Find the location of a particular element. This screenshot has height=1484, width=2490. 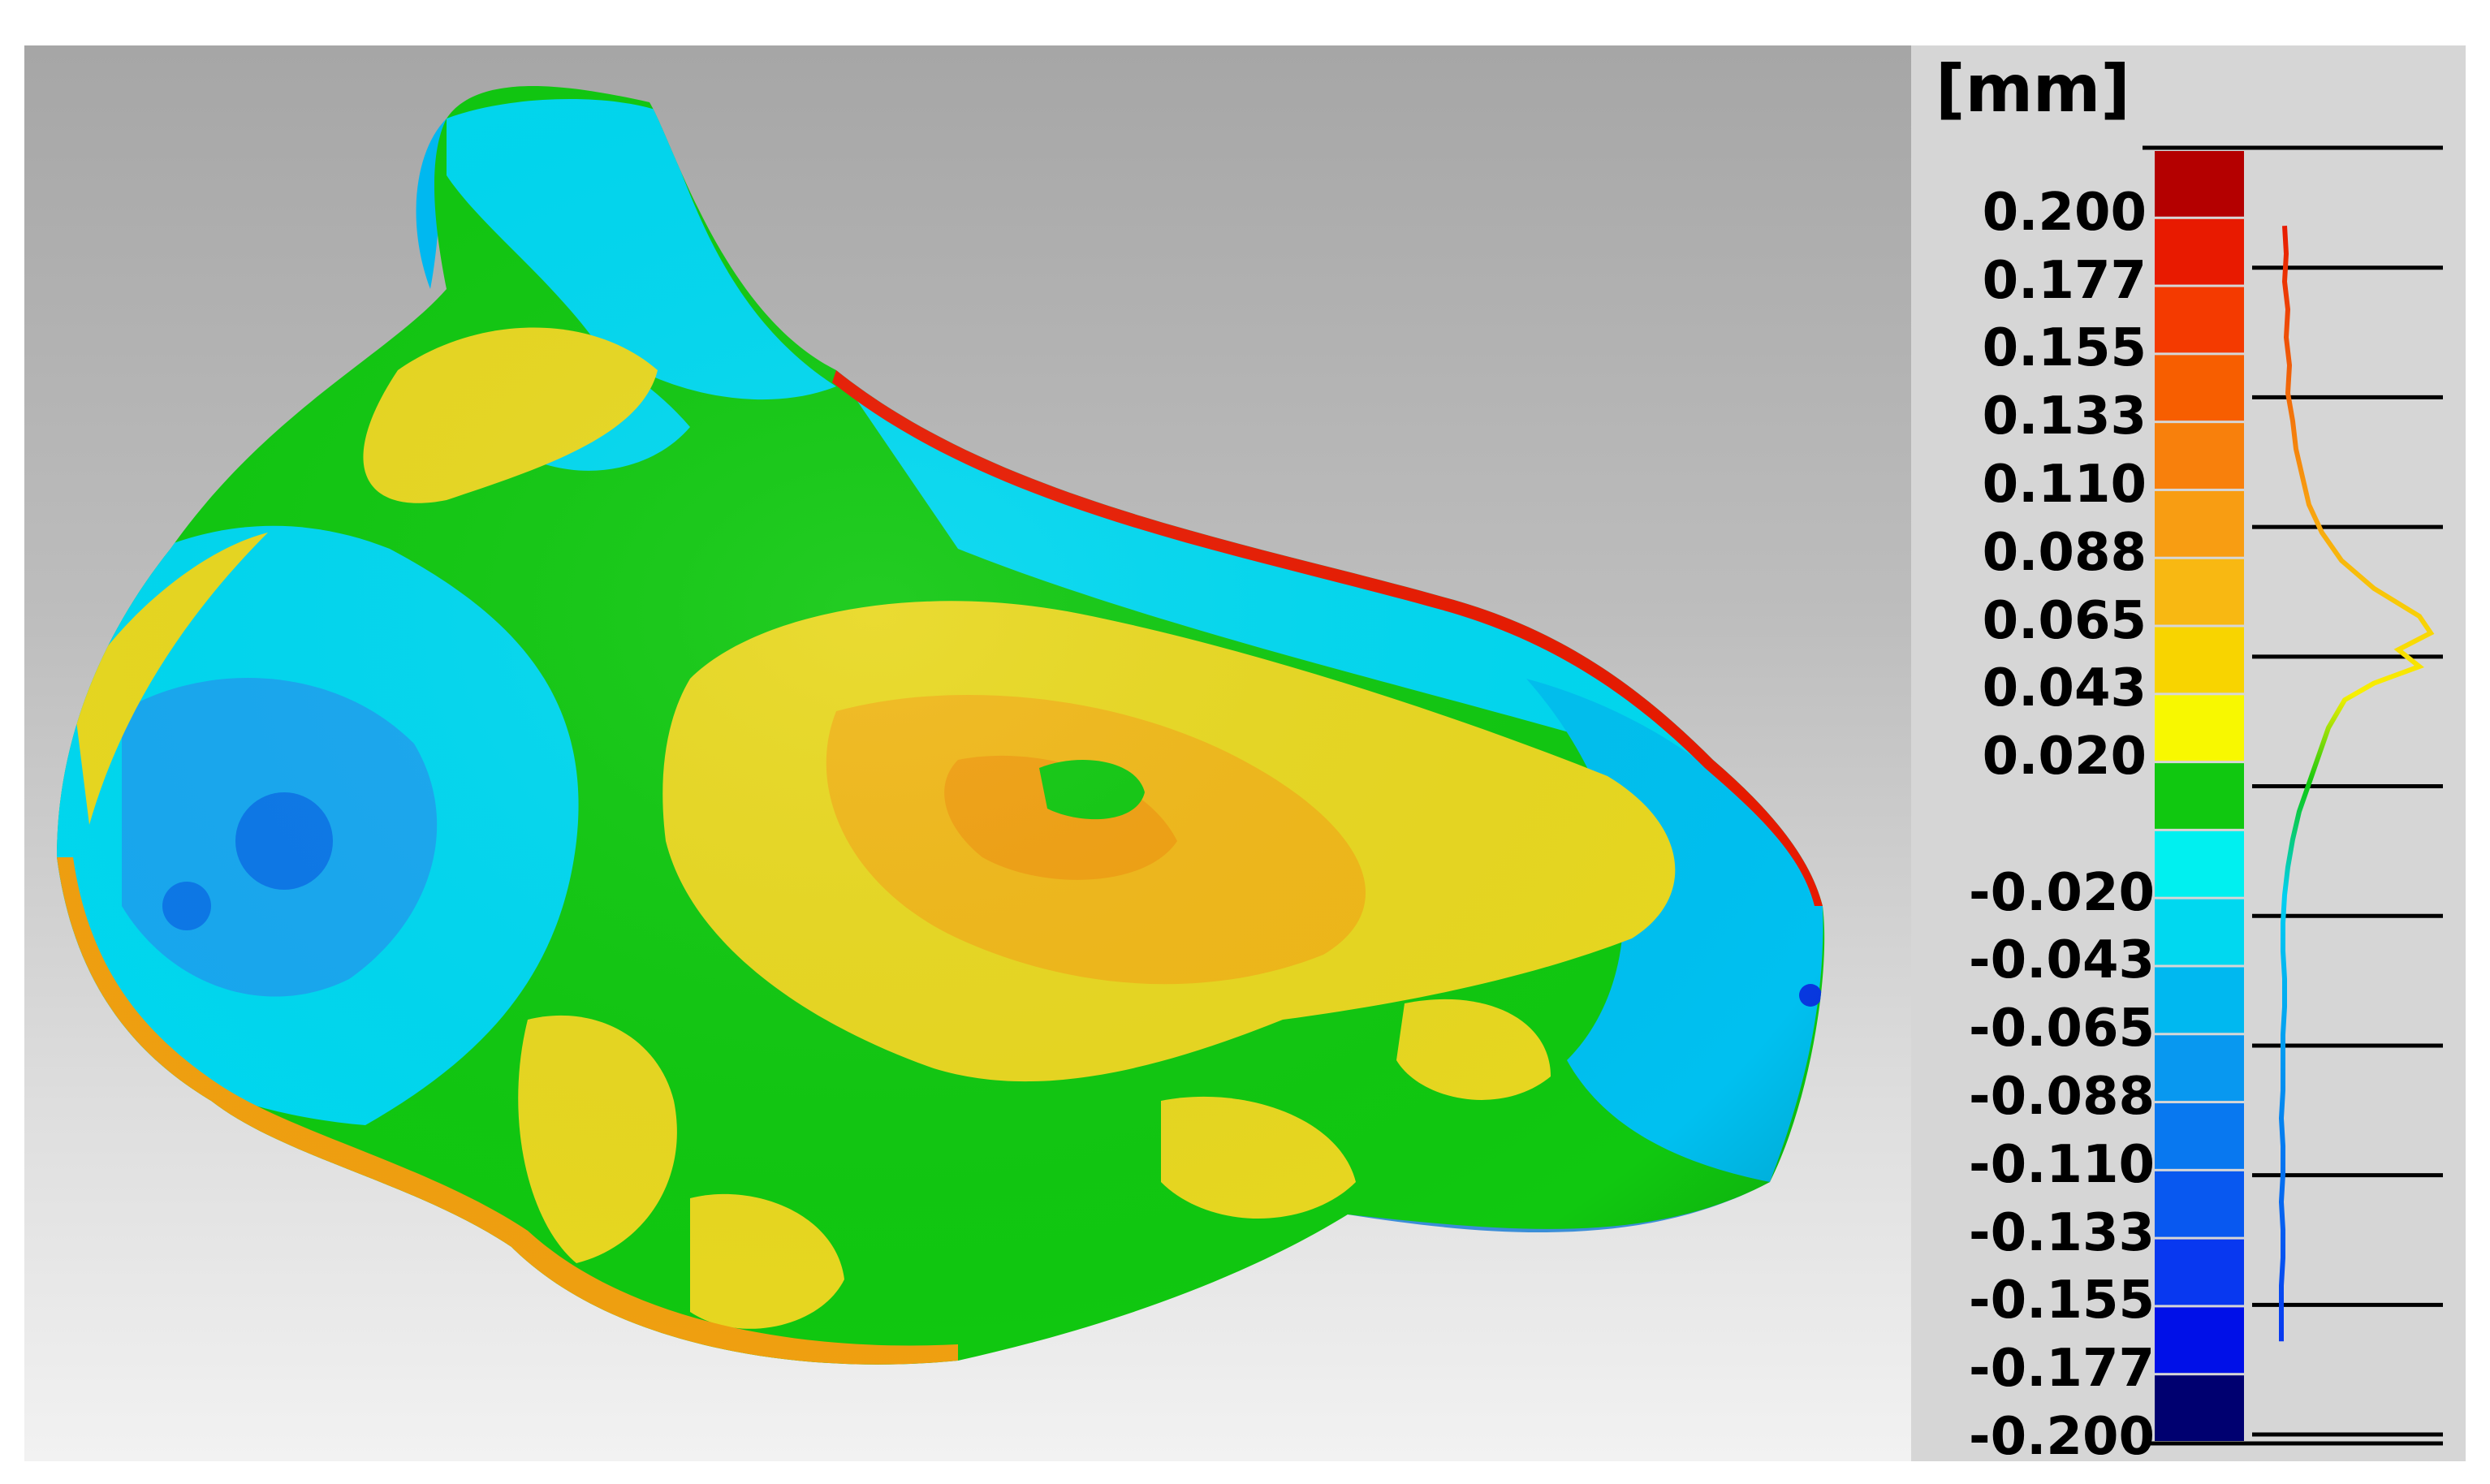

legend-value-label: 0.020 is located at coordinates (2064, 757).